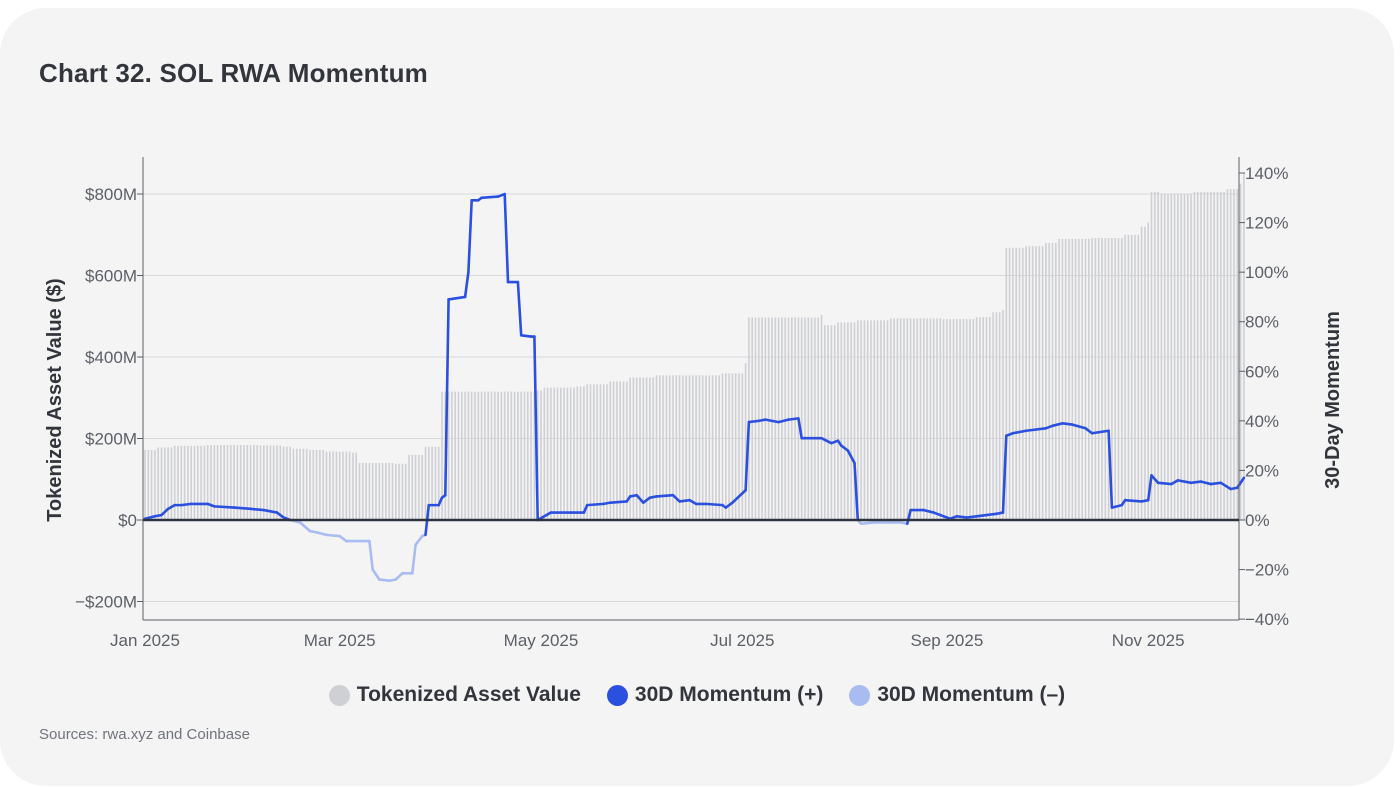 This screenshot has height=787, width=1400. Describe the element at coordinates (541, 640) in the screenshot. I see `x-tick-label: May 2025` at that location.